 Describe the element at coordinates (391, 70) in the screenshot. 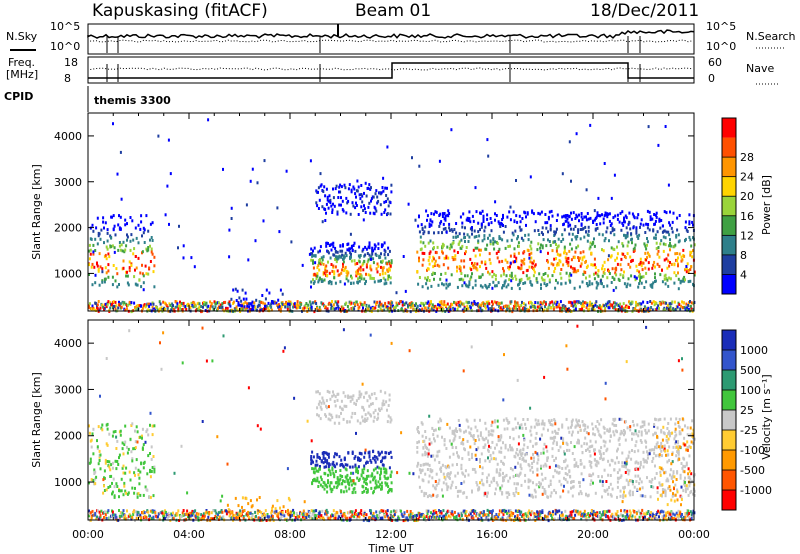

I see `freq-line` at that location.